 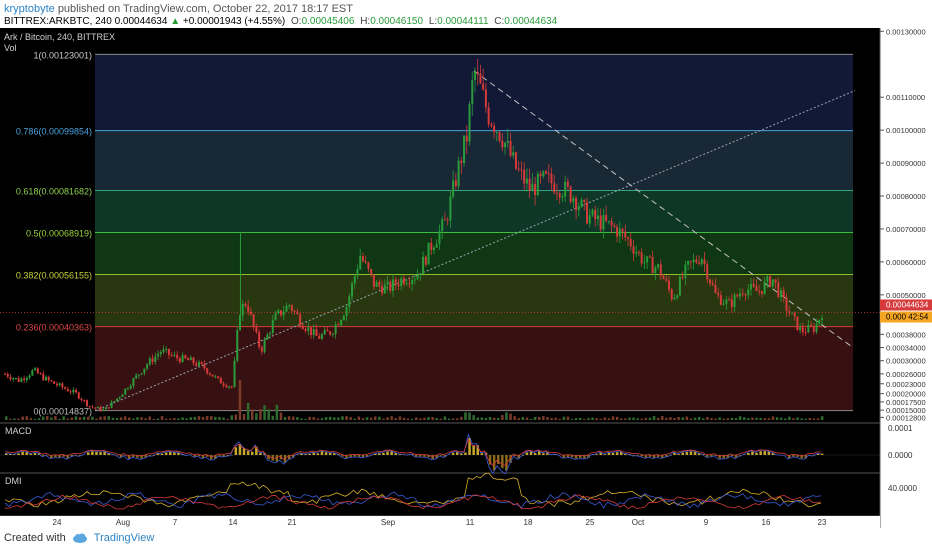 What do you see at coordinates (906, 278) in the screenshot?
I see `price-axis` at bounding box center [906, 278].